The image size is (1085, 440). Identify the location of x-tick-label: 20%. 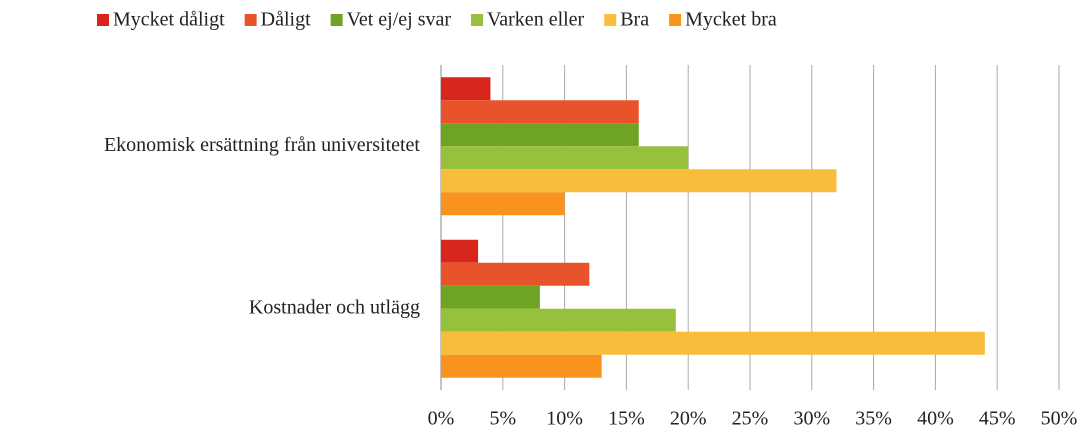
(688, 419).